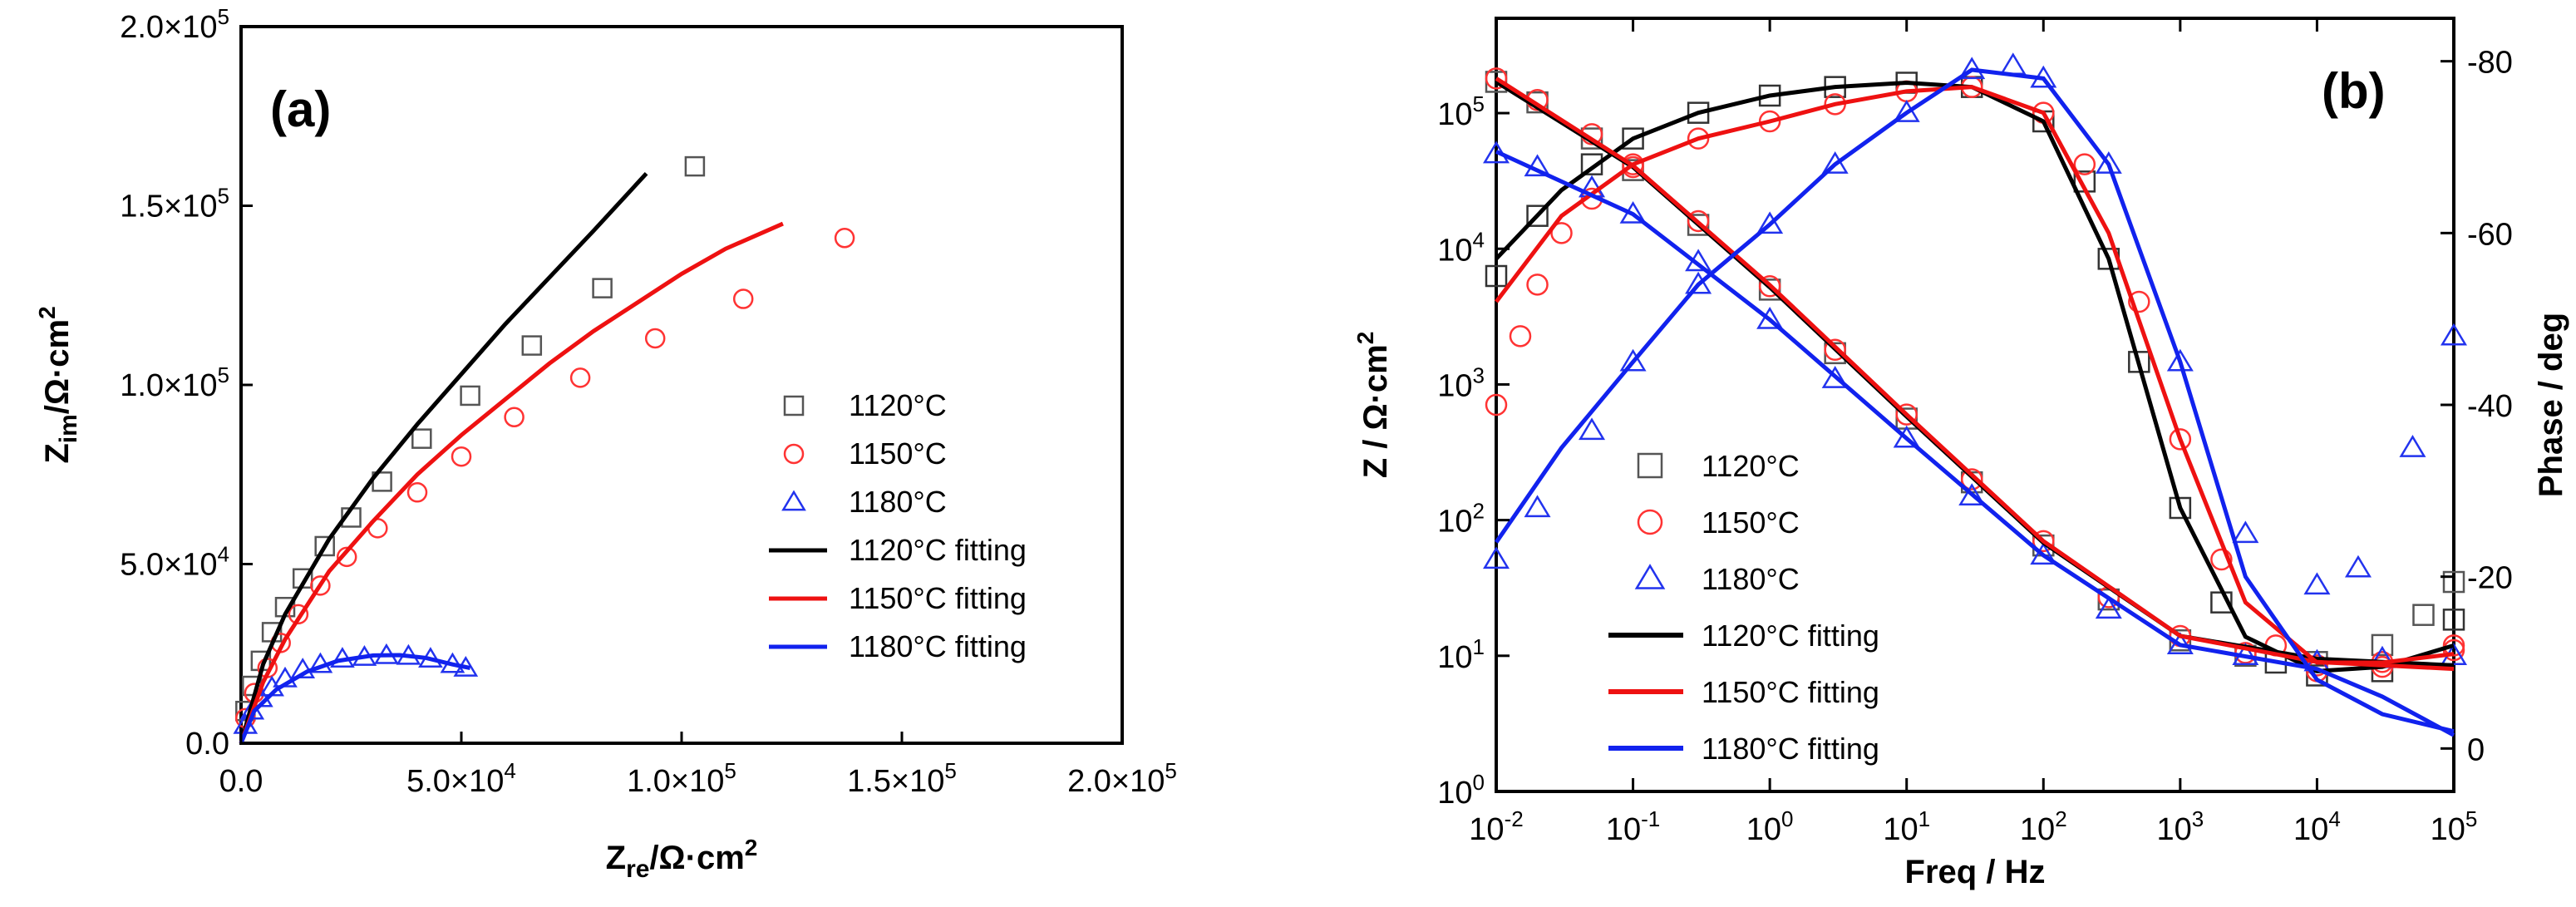  What do you see at coordinates (681, 779) in the screenshot?
I see `x-tick-label-100000: 1.0×10⁵` at bounding box center [681, 779].